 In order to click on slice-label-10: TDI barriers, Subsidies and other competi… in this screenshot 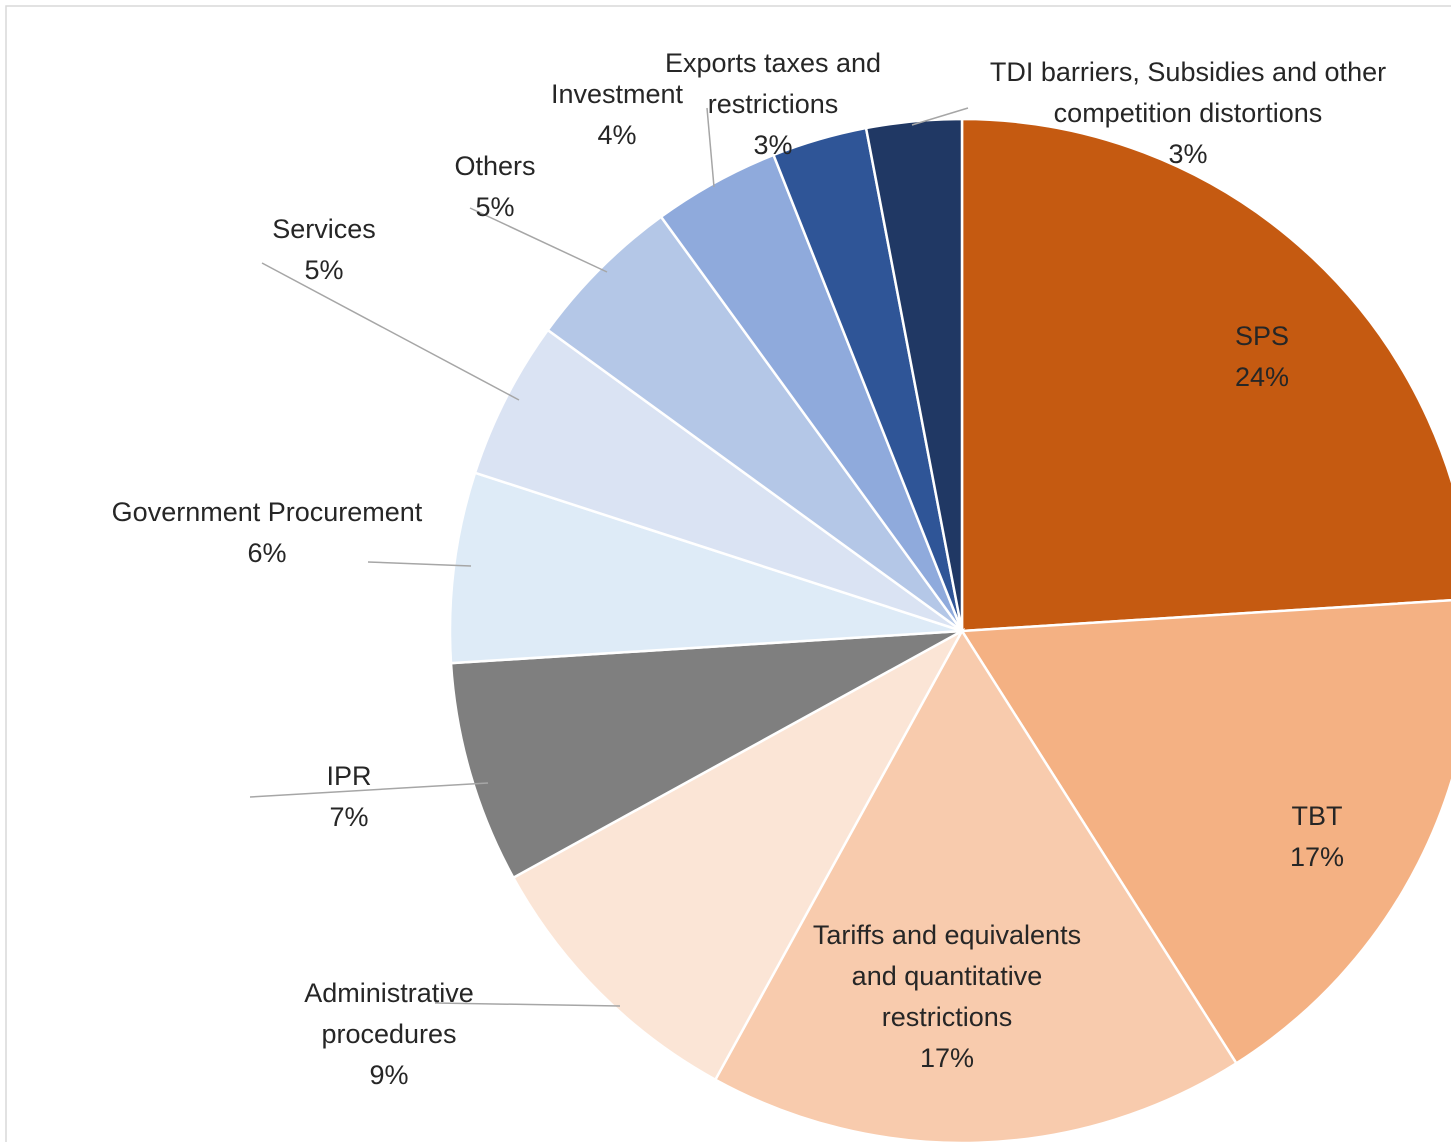, I will do `click(1188, 113)`.